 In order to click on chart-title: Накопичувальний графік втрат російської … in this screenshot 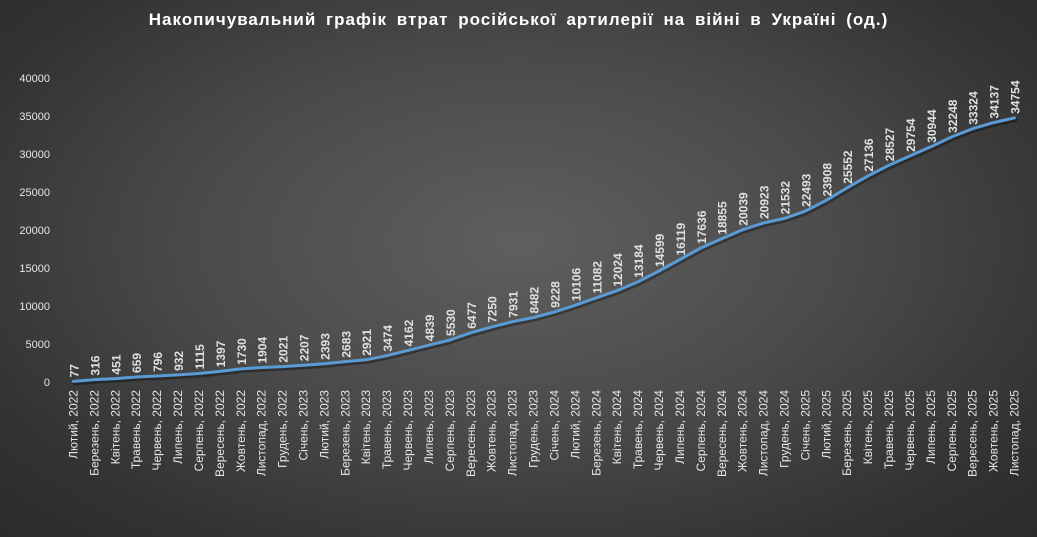, I will do `click(518, 19)`.